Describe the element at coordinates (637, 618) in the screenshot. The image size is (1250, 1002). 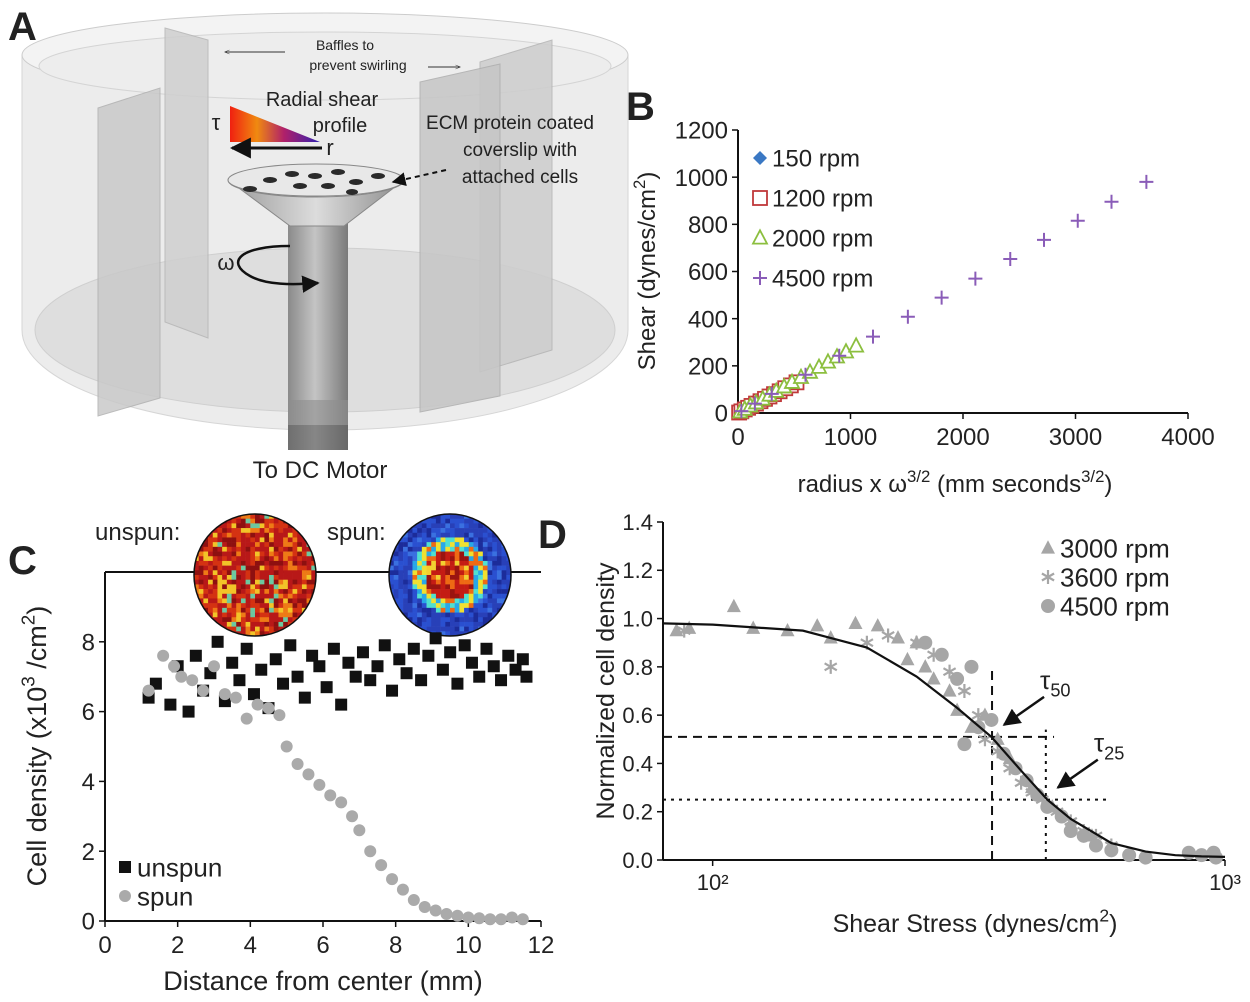
I see `y-tick-label: 1.0` at that location.